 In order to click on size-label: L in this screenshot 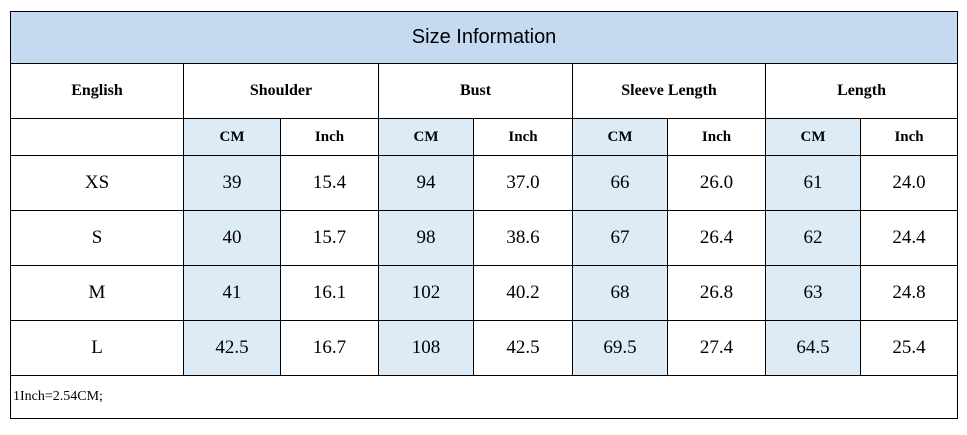, I will do `click(97, 348)`.